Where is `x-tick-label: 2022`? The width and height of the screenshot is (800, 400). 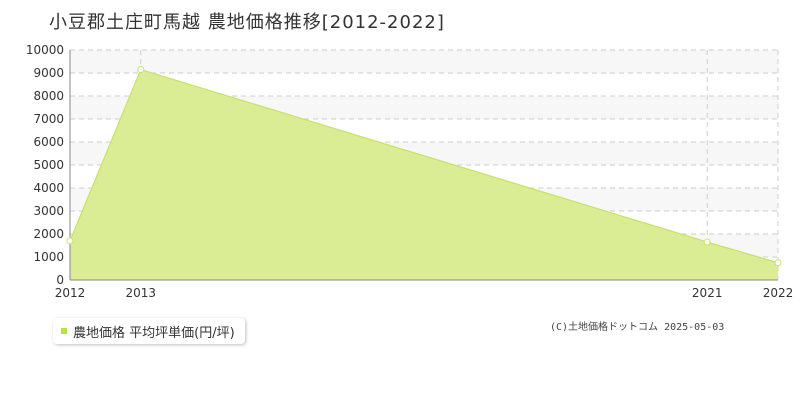 x-tick-label: 2022 is located at coordinates (778, 293).